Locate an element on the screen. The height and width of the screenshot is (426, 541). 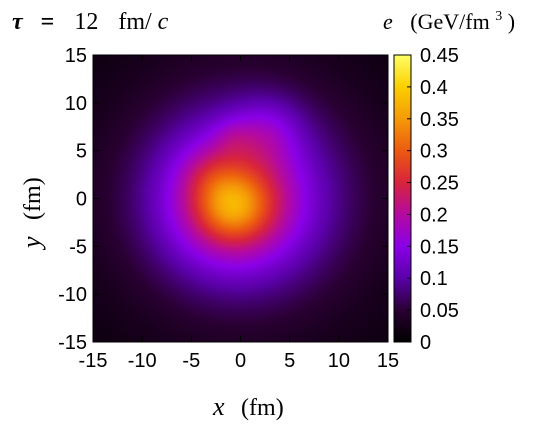
colorbar-label-exp: 3 is located at coordinates (498, 16).